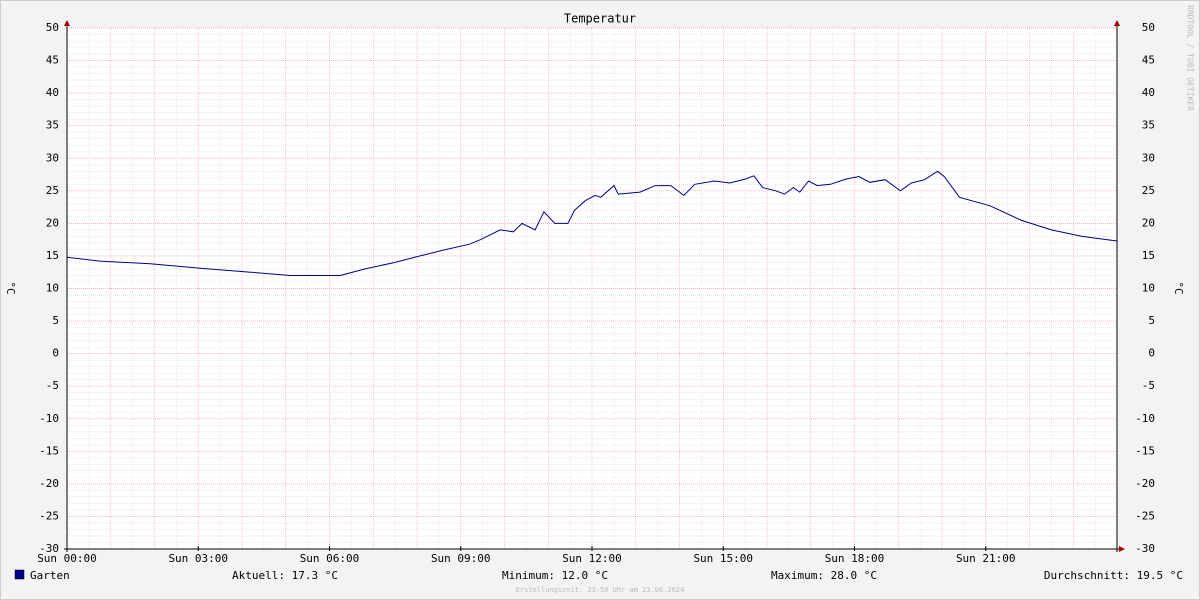 This screenshot has width=1200, height=600. I want to click on y2-axis-label: °C, so click(1178, 287).